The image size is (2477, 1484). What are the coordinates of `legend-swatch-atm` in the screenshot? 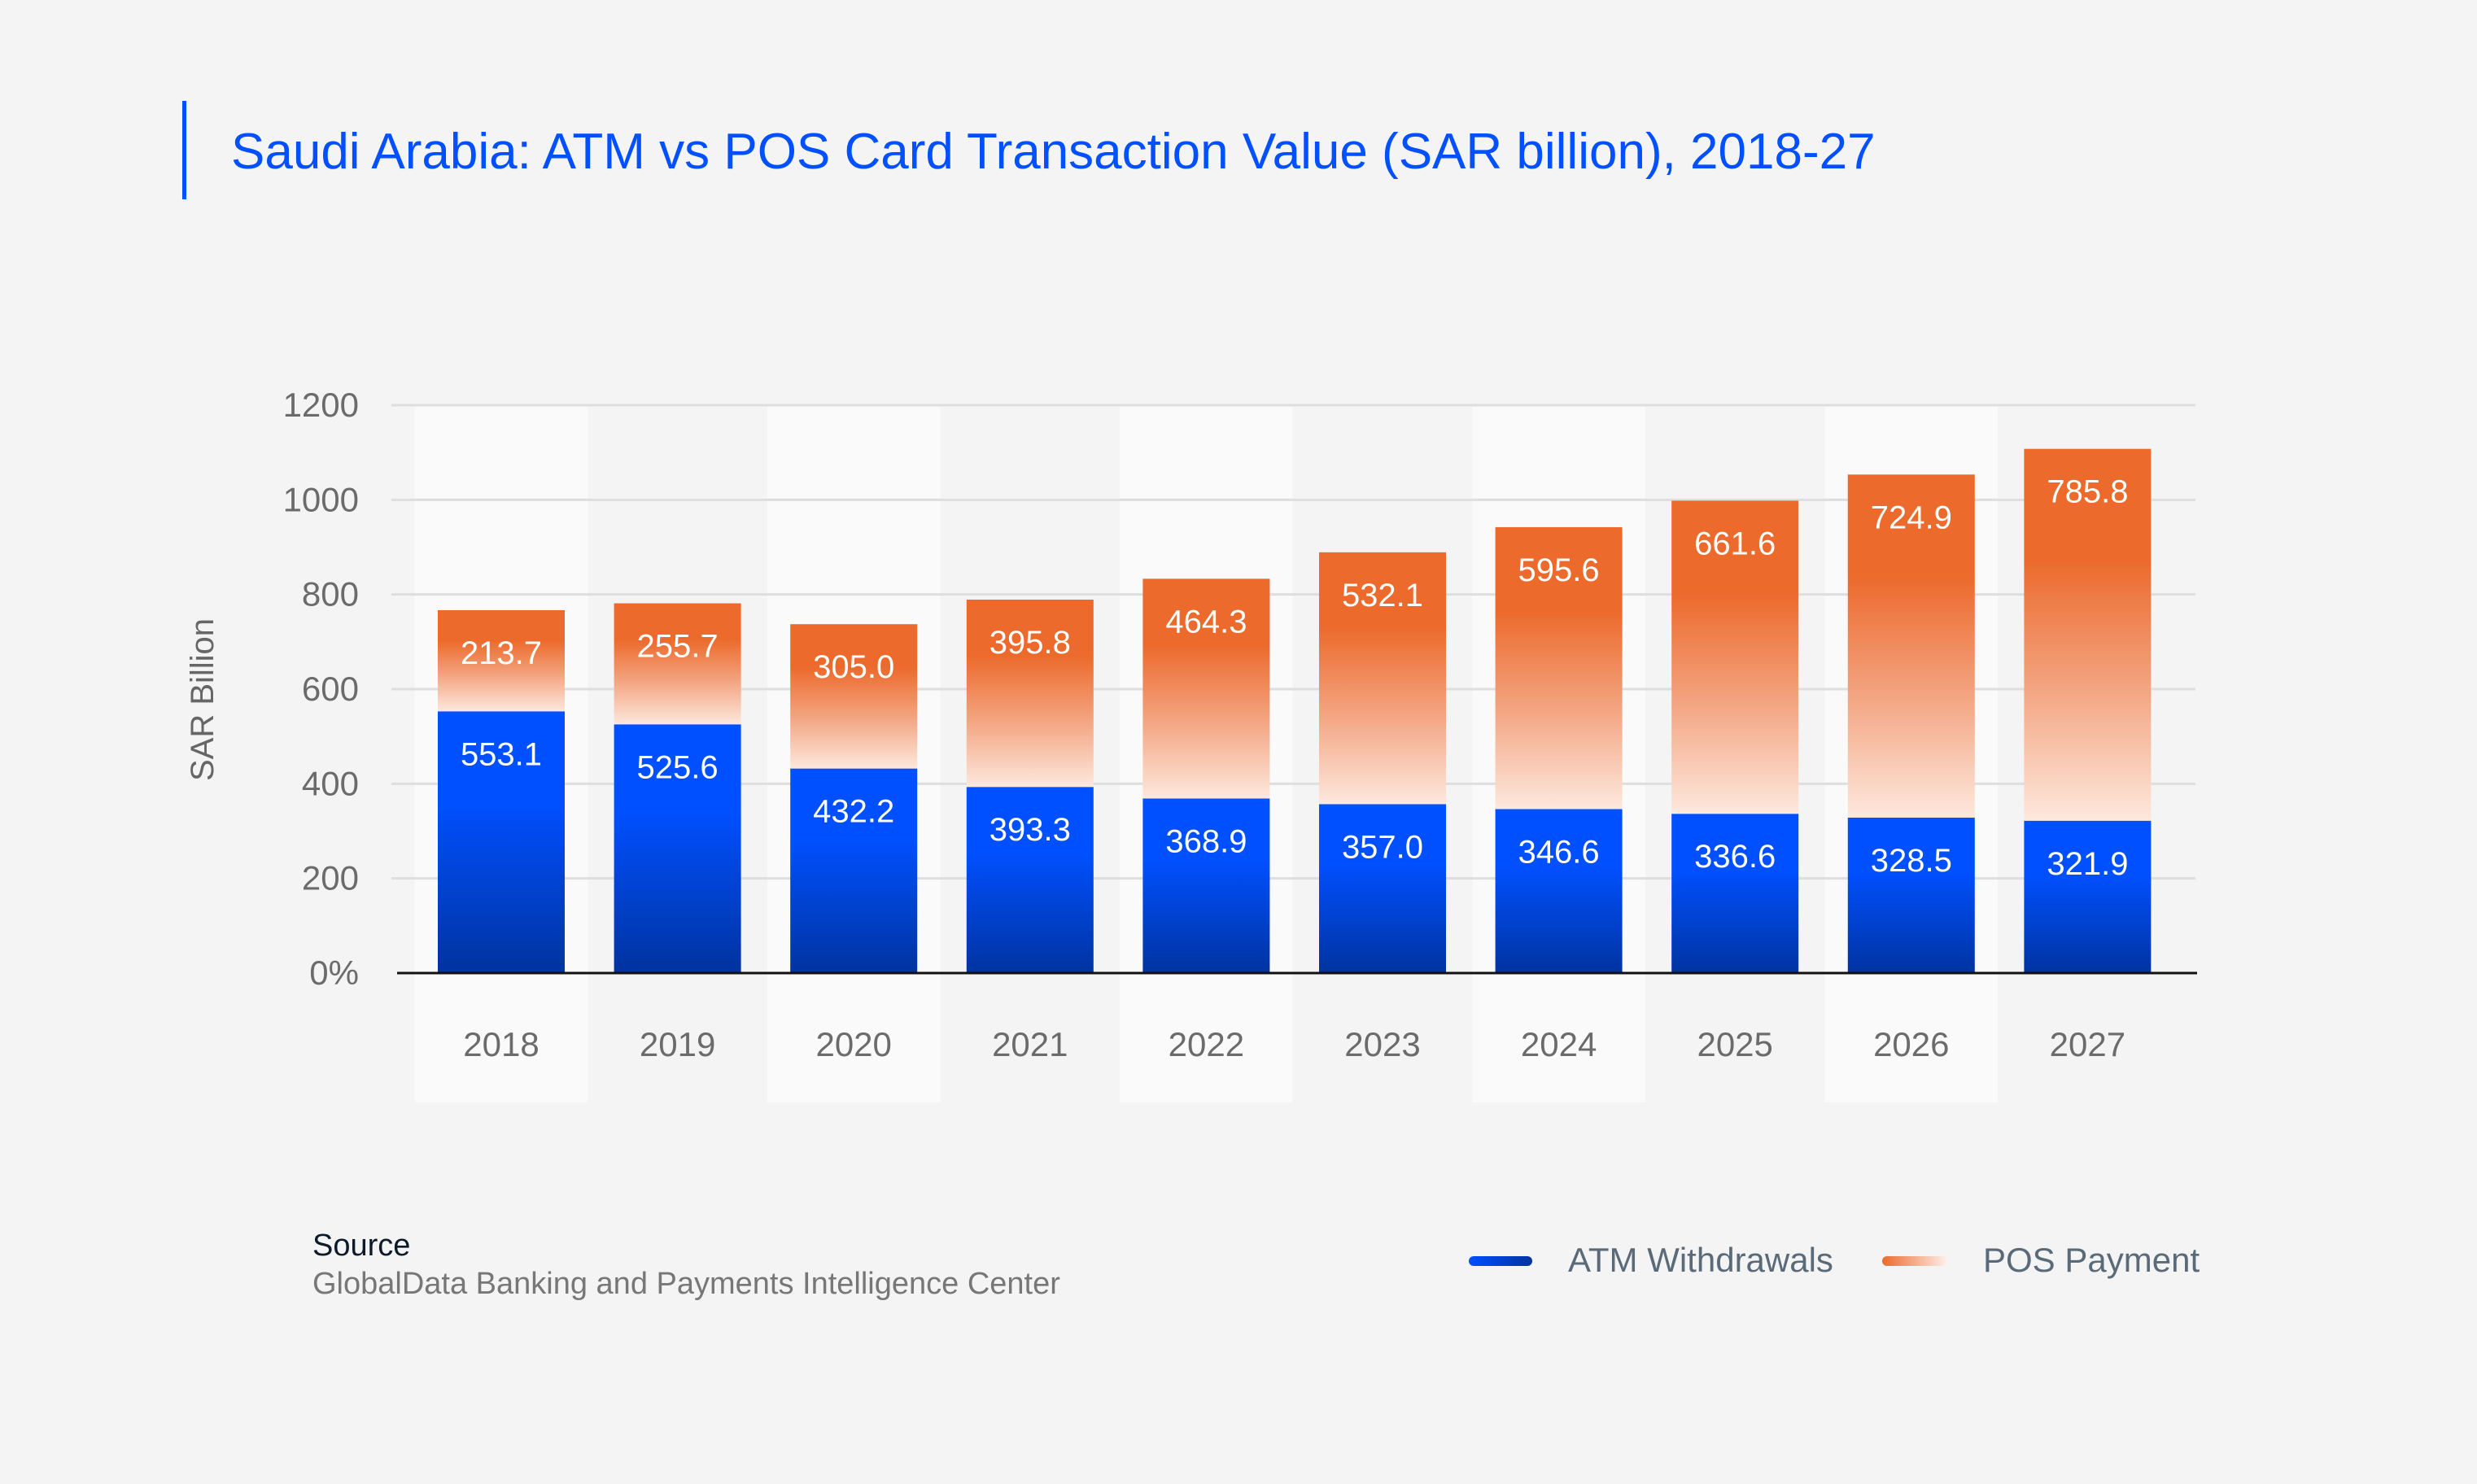 It's located at (1500, 1261).